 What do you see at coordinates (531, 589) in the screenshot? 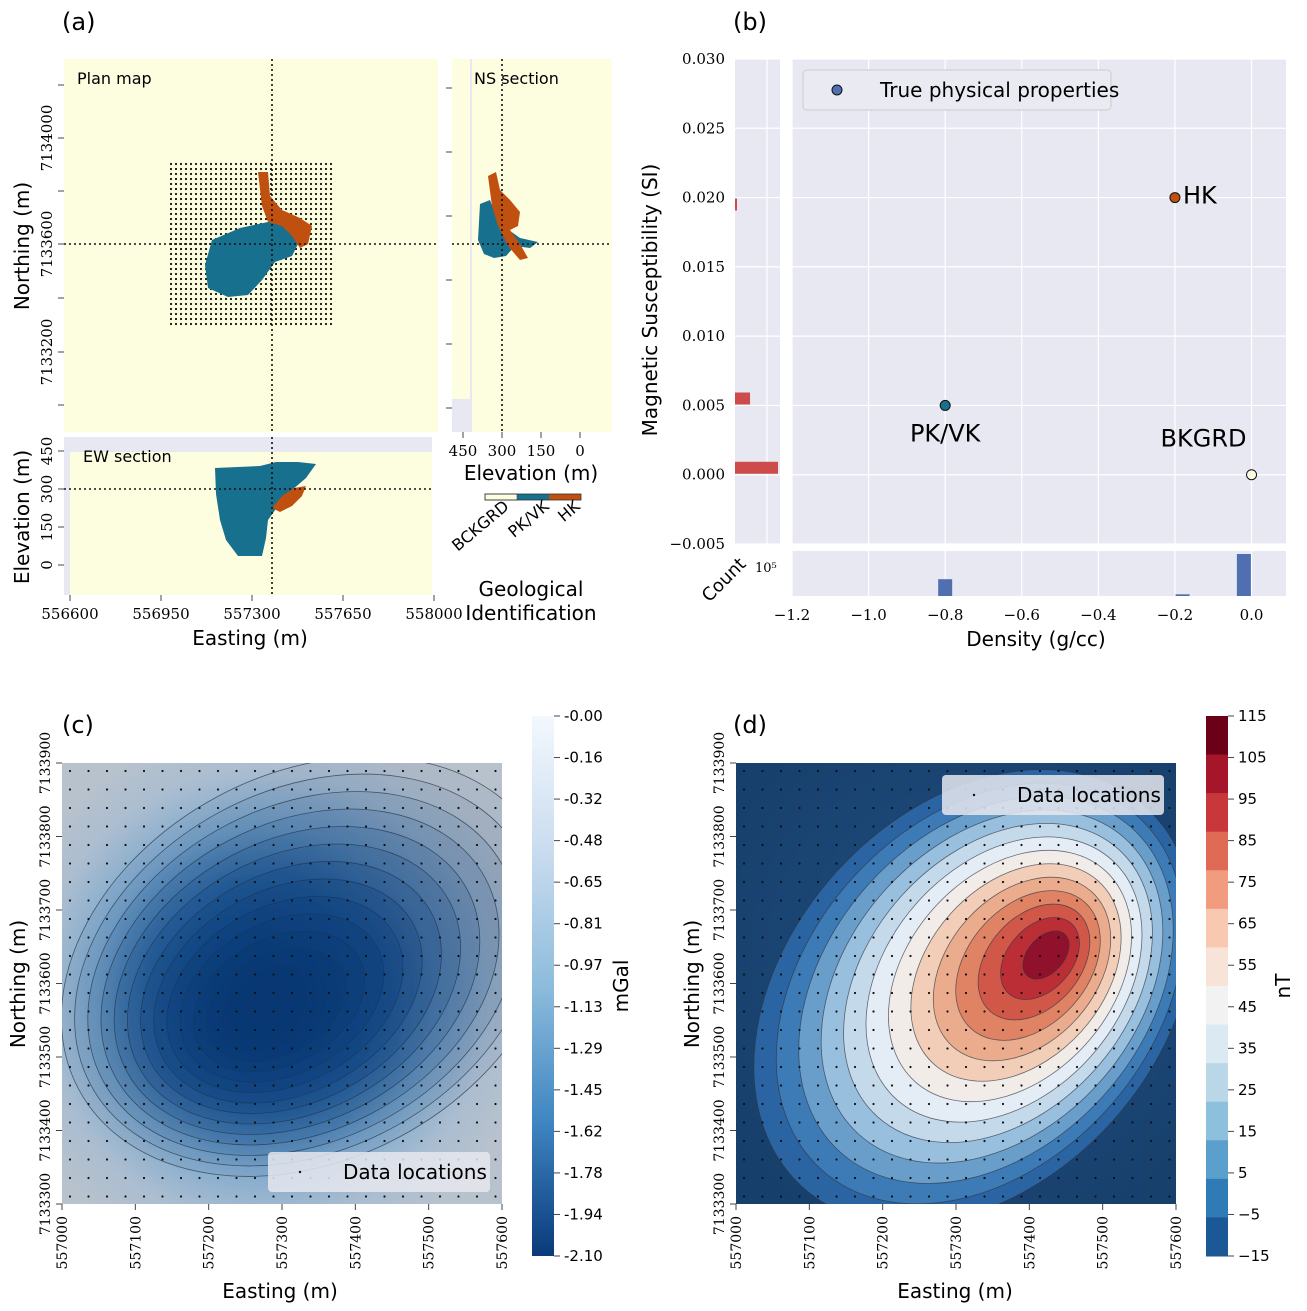
I see `legend-title-1: Geological` at bounding box center [531, 589].